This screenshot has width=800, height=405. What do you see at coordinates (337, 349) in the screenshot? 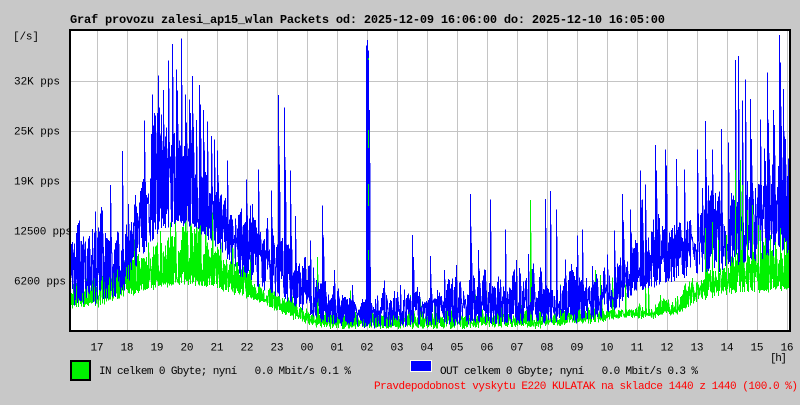
I see `svg-text: 01` at bounding box center [337, 349].